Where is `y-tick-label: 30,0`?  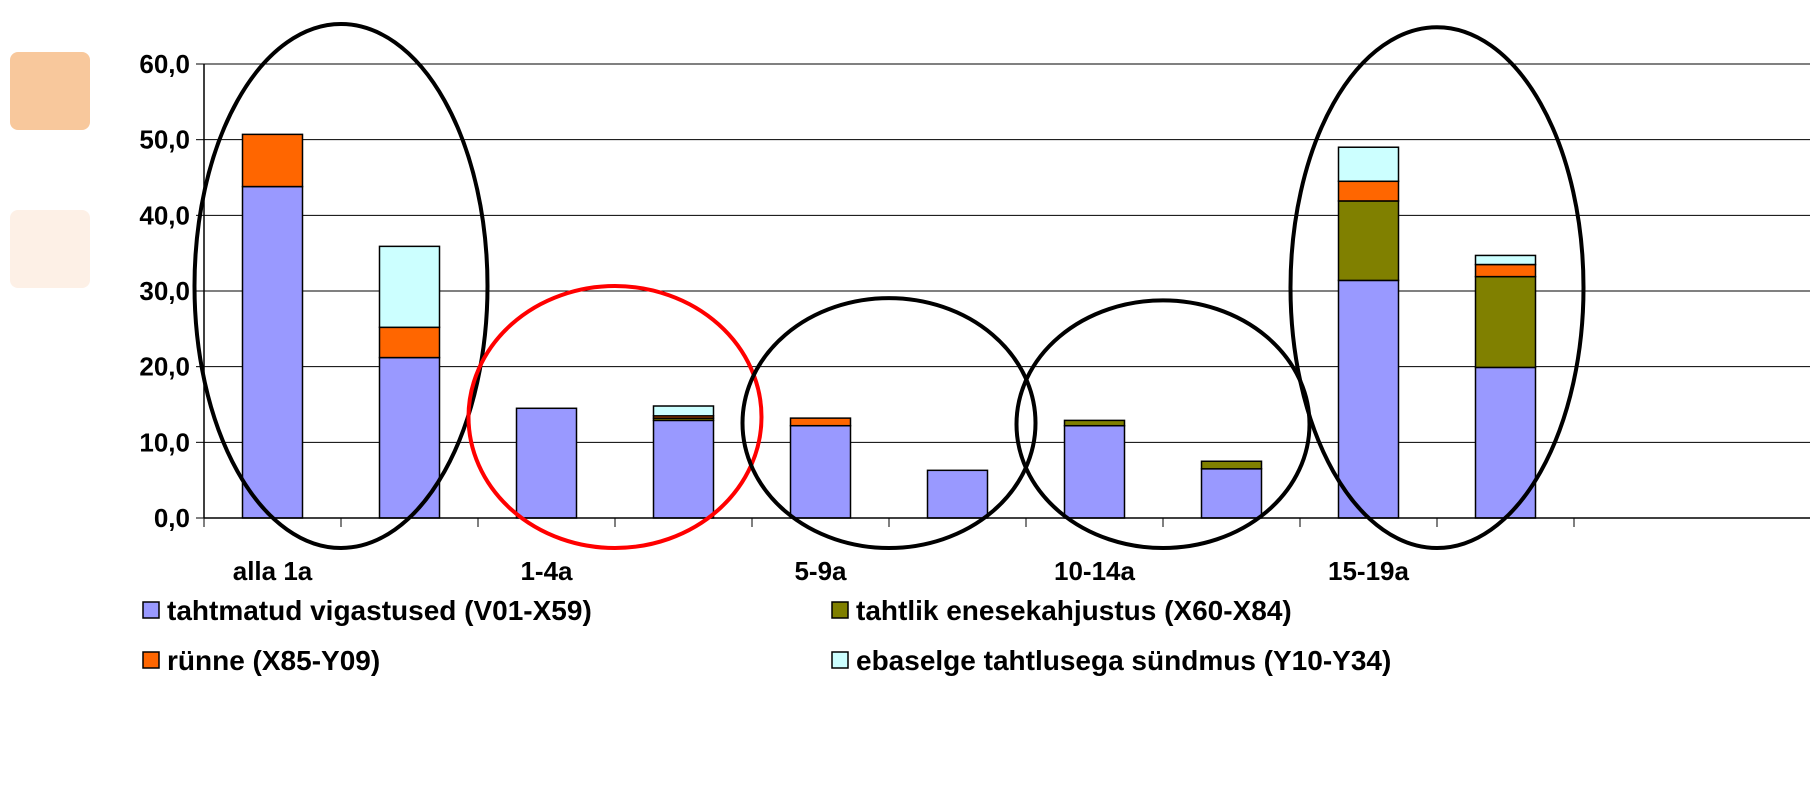
y-tick-label: 30,0 is located at coordinates (164, 291).